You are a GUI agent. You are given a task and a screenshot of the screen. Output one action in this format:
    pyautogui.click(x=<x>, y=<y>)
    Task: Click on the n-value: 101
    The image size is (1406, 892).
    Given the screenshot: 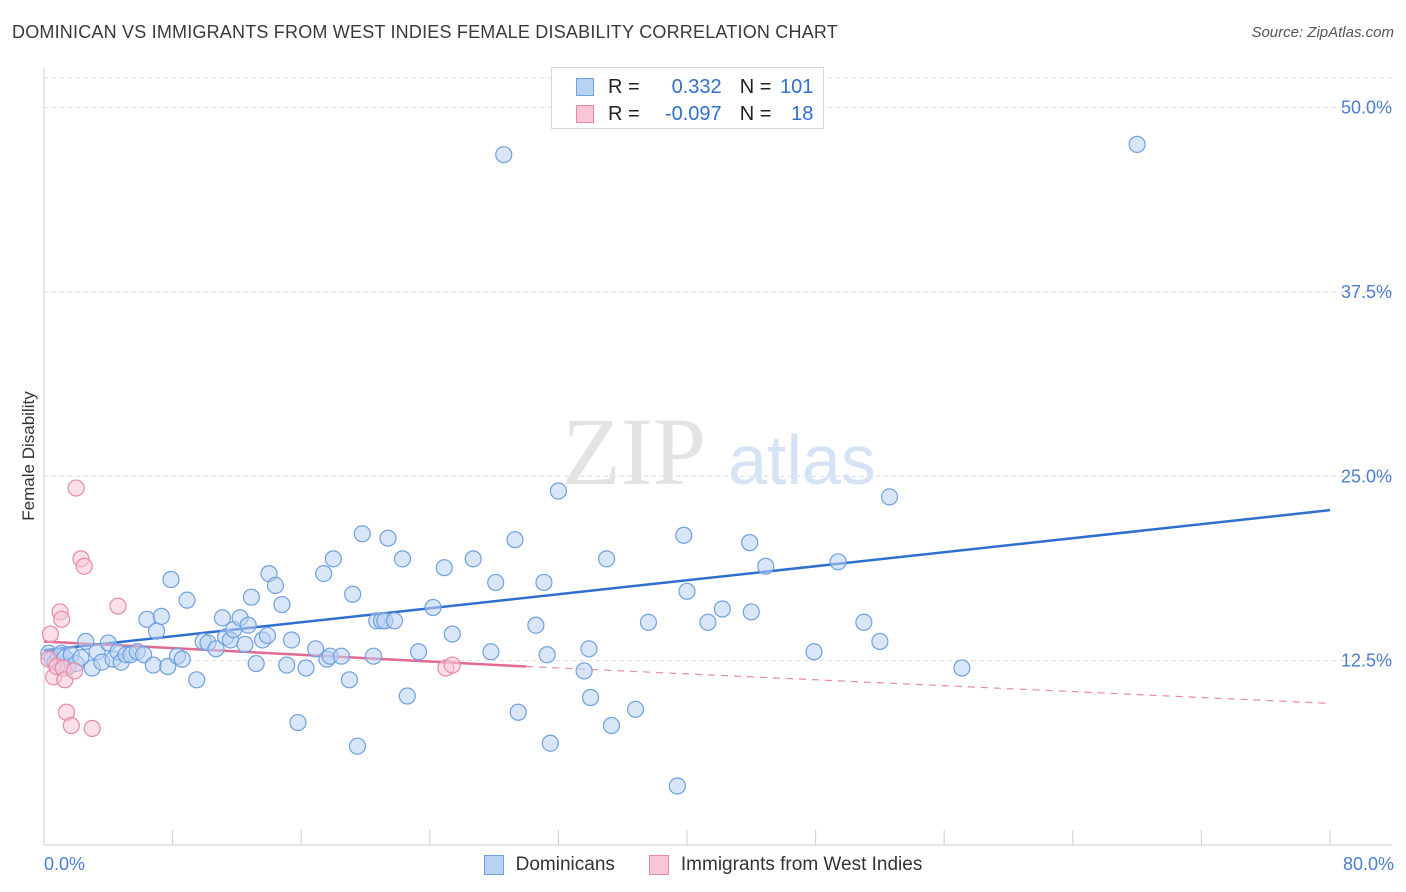 What is the action you would take?
    pyautogui.click(x=797, y=86)
    